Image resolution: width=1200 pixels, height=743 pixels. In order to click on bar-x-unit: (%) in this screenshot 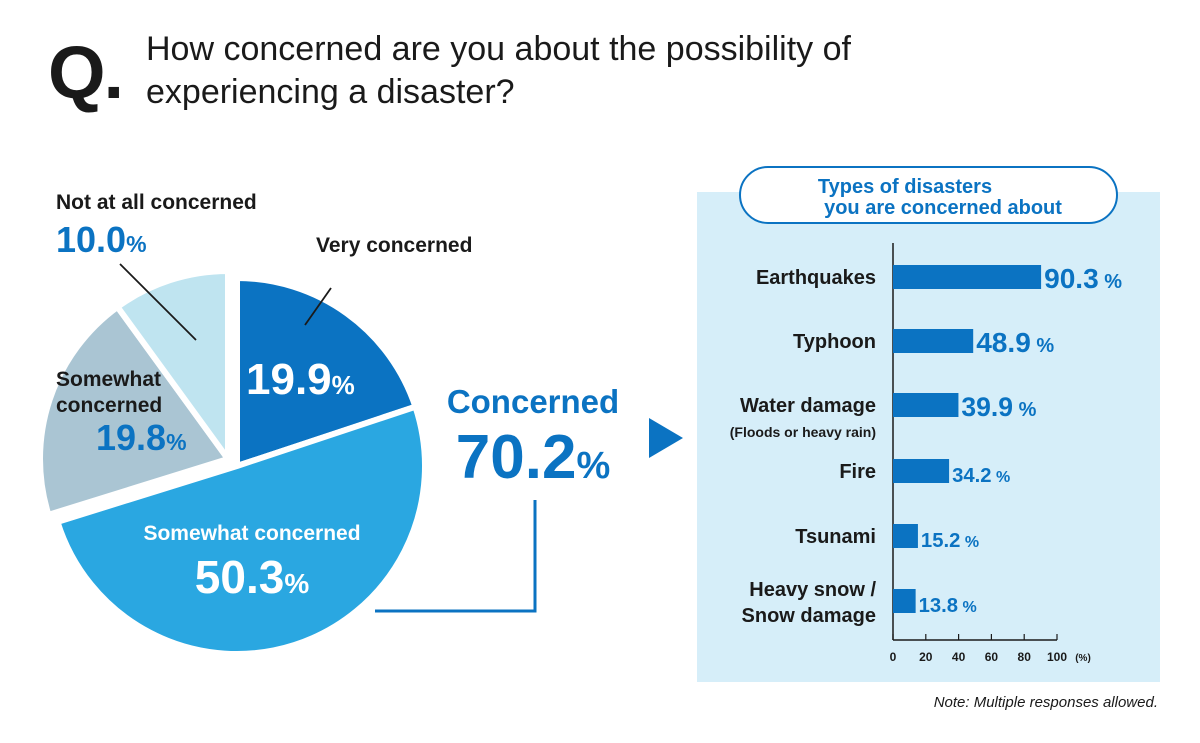, I will do `click(1083, 658)`.